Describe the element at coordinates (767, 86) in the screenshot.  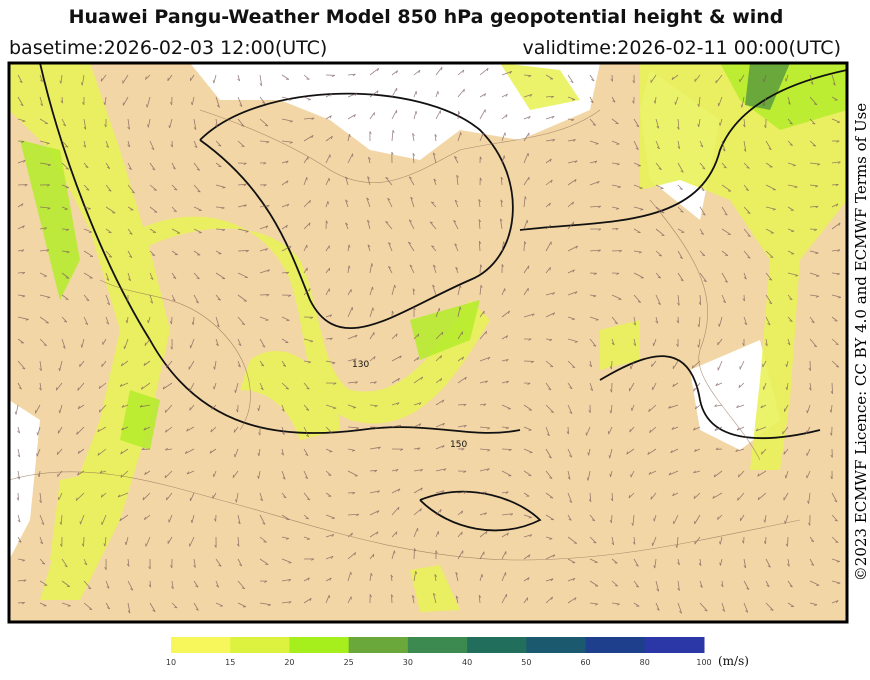
I see `wind-shading-max` at that location.